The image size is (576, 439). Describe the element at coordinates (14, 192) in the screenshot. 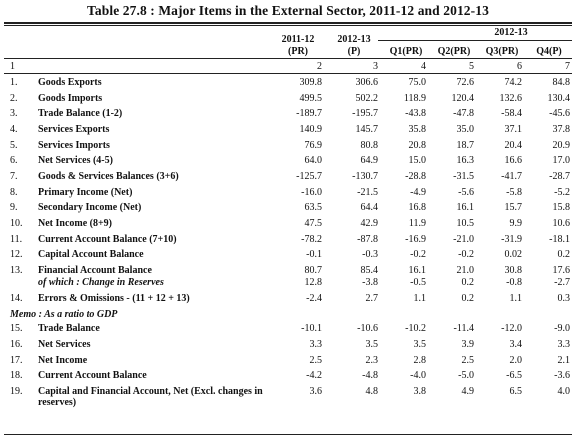

I see `row-serial-number: 8.` at that location.